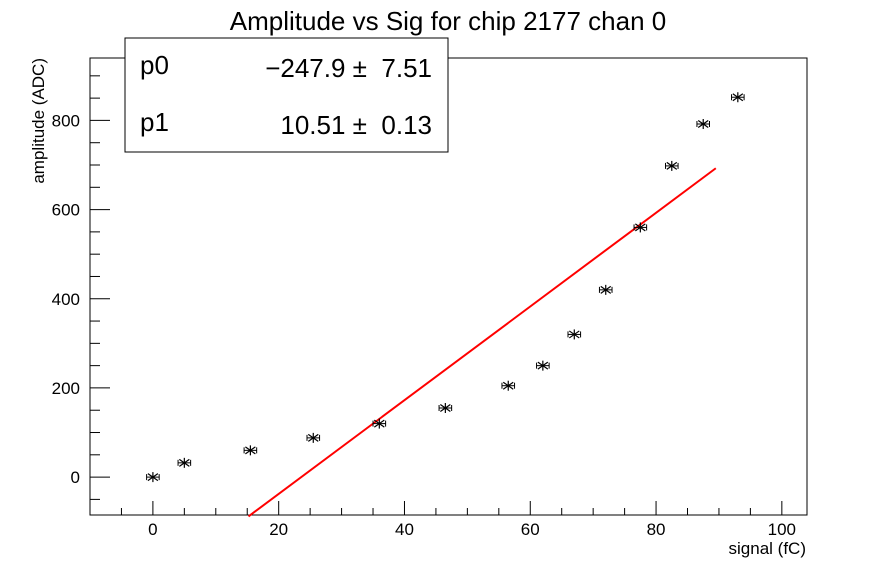 Image resolution: width=896 pixels, height=572 pixels. What do you see at coordinates (278, 529) in the screenshot?
I see `x-tick-label: 20` at bounding box center [278, 529].